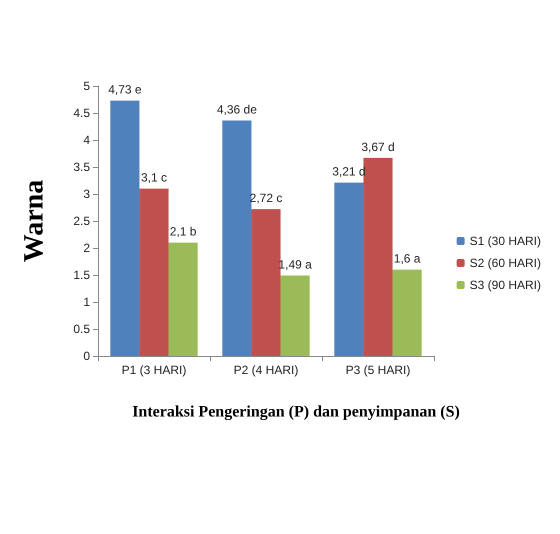 The image size is (560, 534). I want to click on y-tick-label: 4, so click(86, 140).